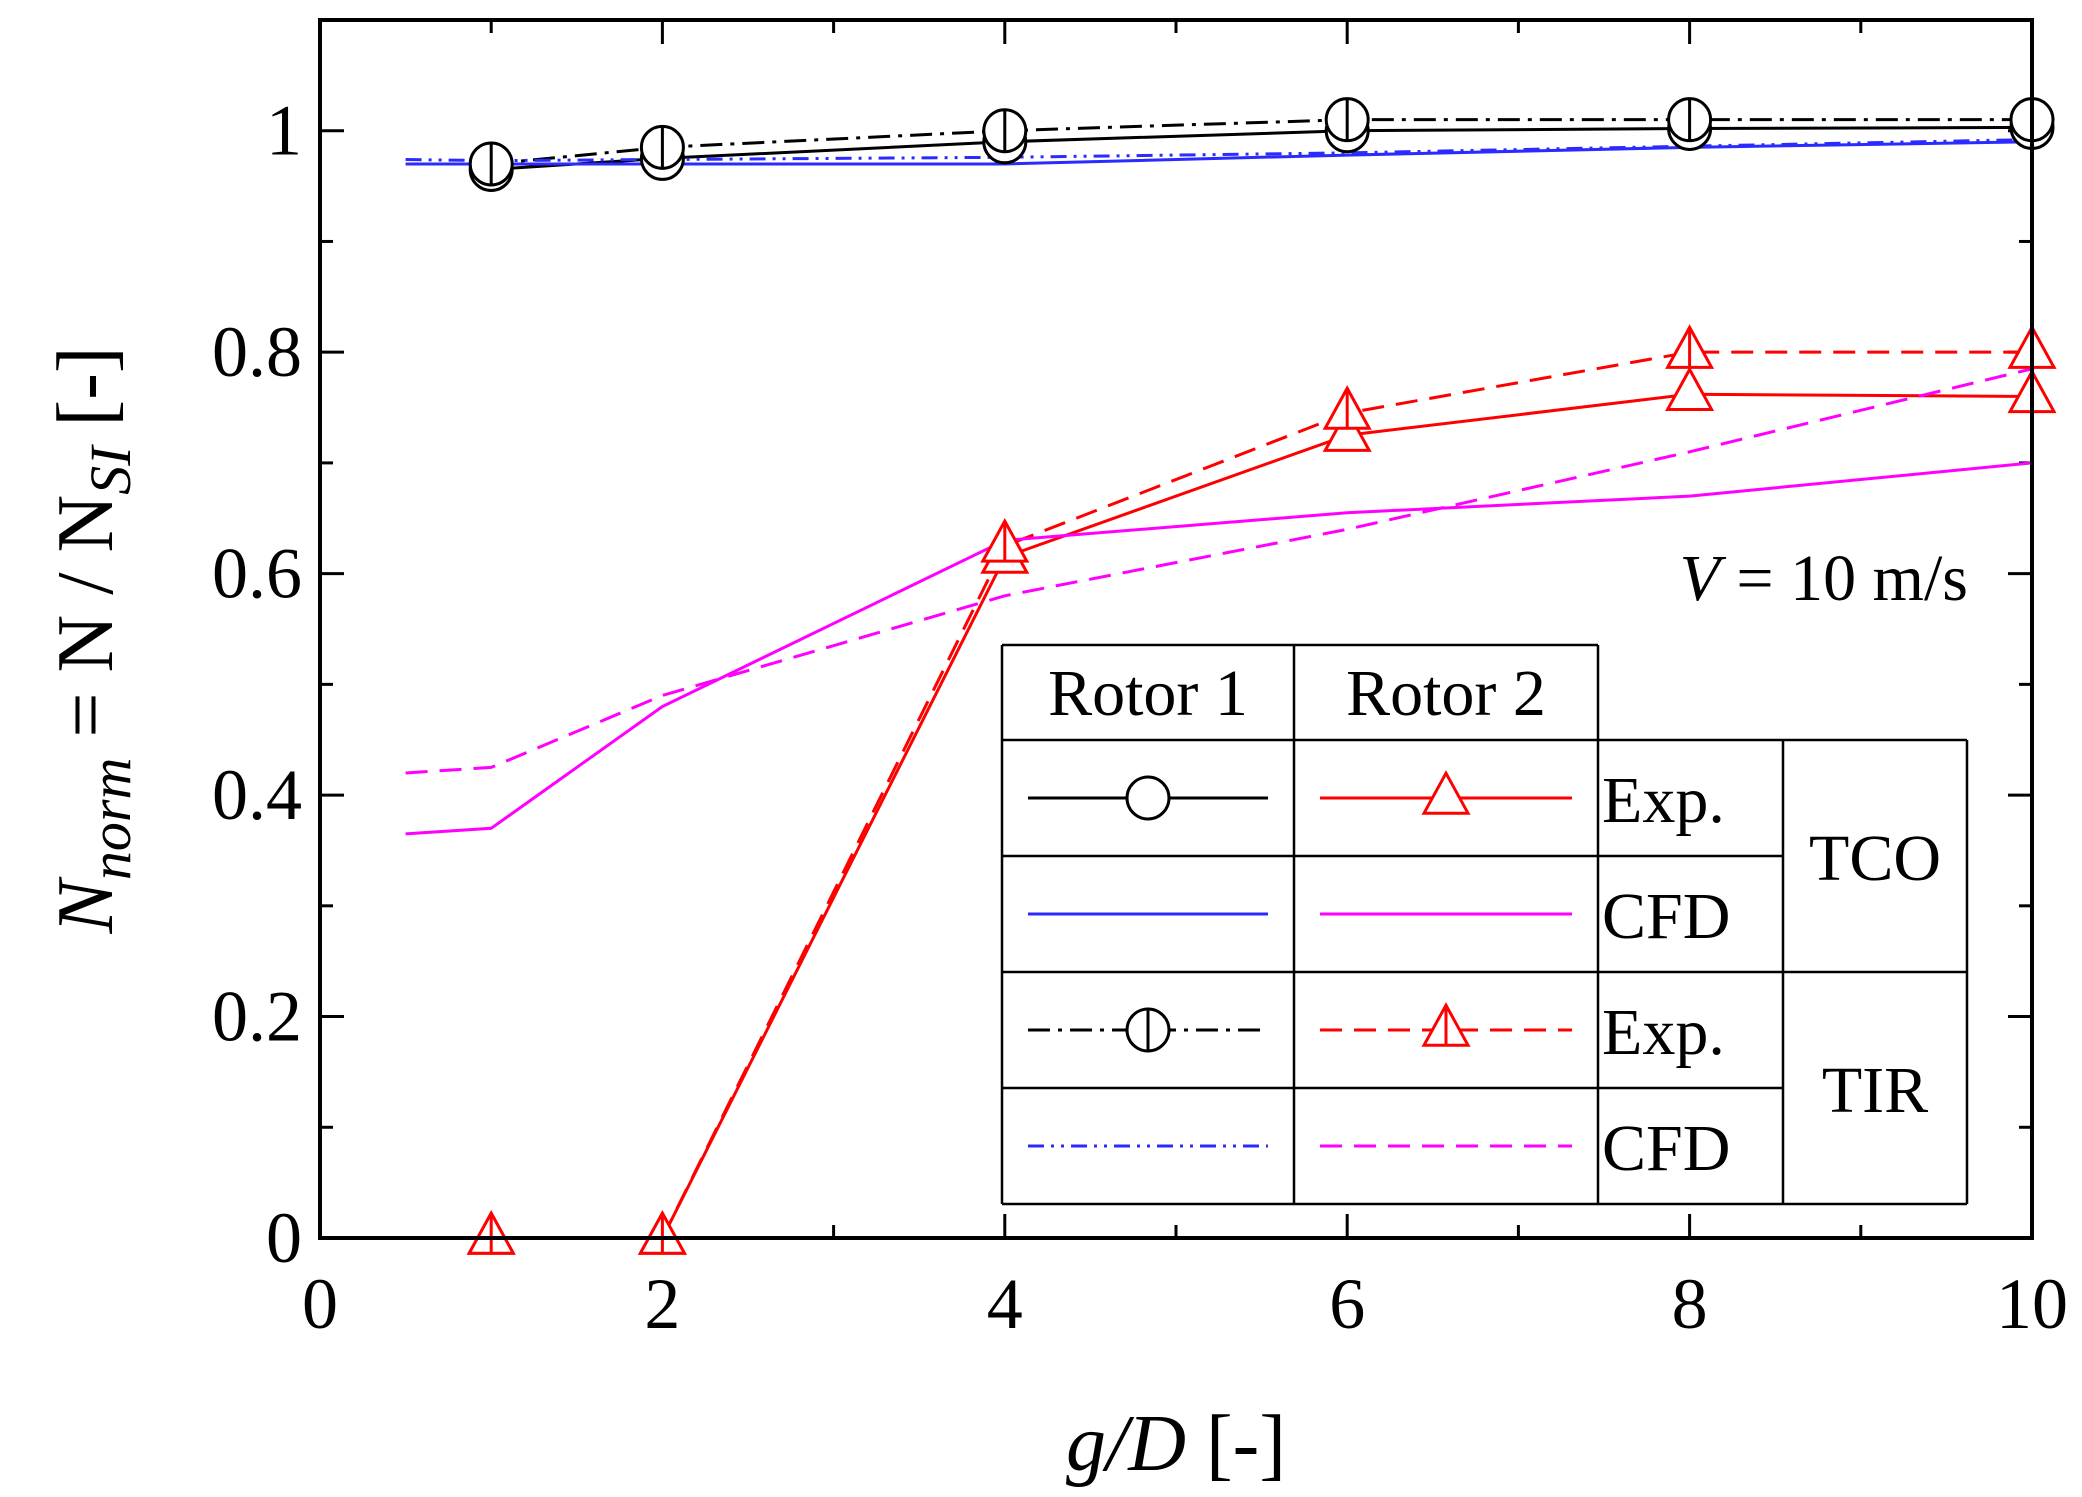 Image resolution: width=2082 pixels, height=1497 pixels. Describe the element at coordinates (1185, 1304) in the screenshot. I see `x-tick-labels: 0 2 4 6 8 10` at that location.